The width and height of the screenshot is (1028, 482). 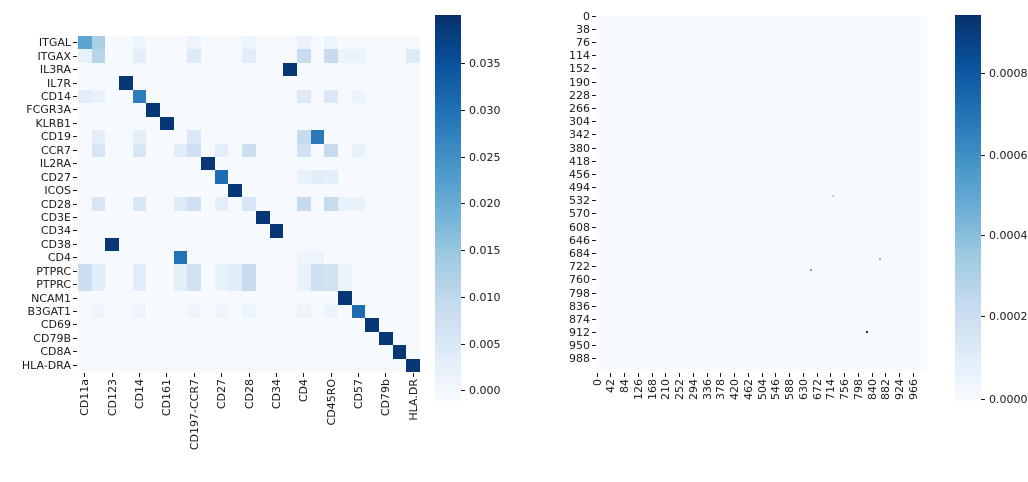 I want to click on y-tick-label: 646, so click(x=579, y=240).